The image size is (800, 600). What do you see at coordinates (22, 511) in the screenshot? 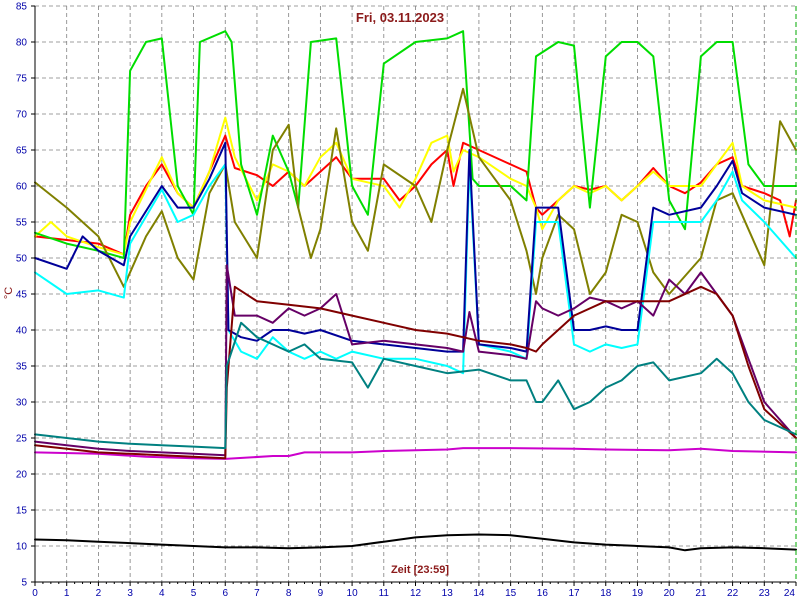
I see `y-tick-label: 15` at bounding box center [22, 511].